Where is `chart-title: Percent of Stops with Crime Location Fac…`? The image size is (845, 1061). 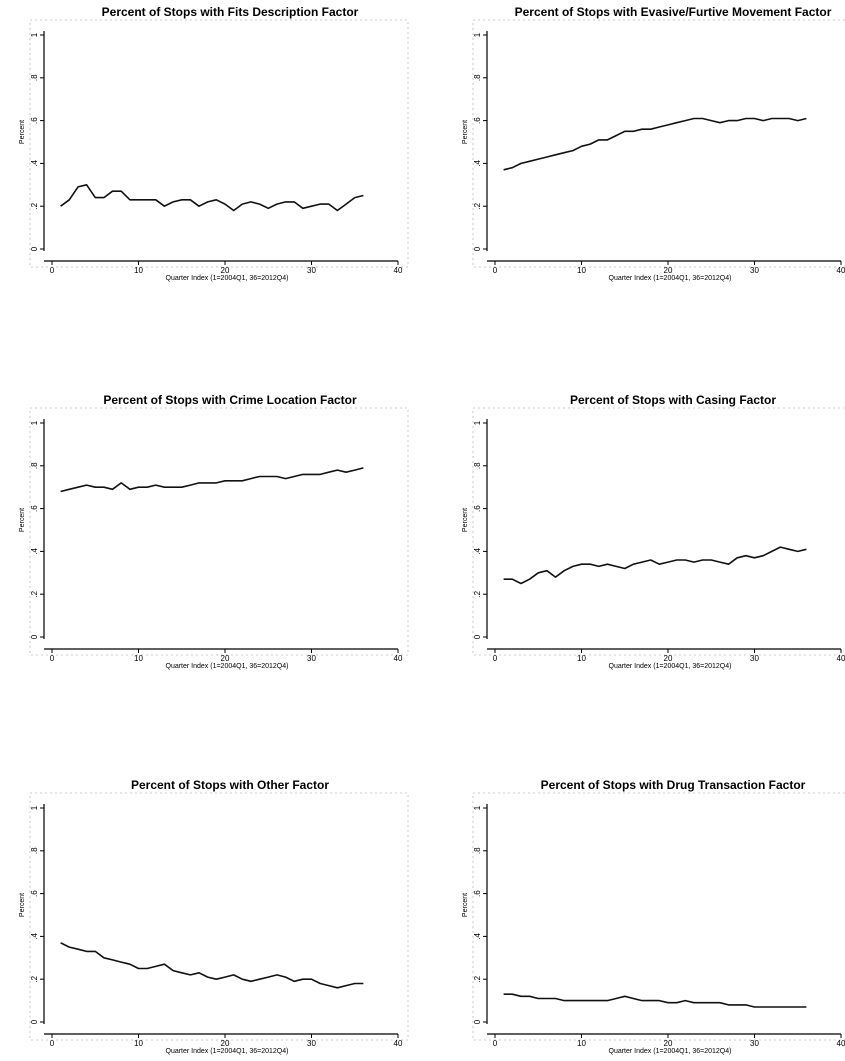
chart-title: Percent of Stops with Crime Location Fac… is located at coordinates (230, 400).